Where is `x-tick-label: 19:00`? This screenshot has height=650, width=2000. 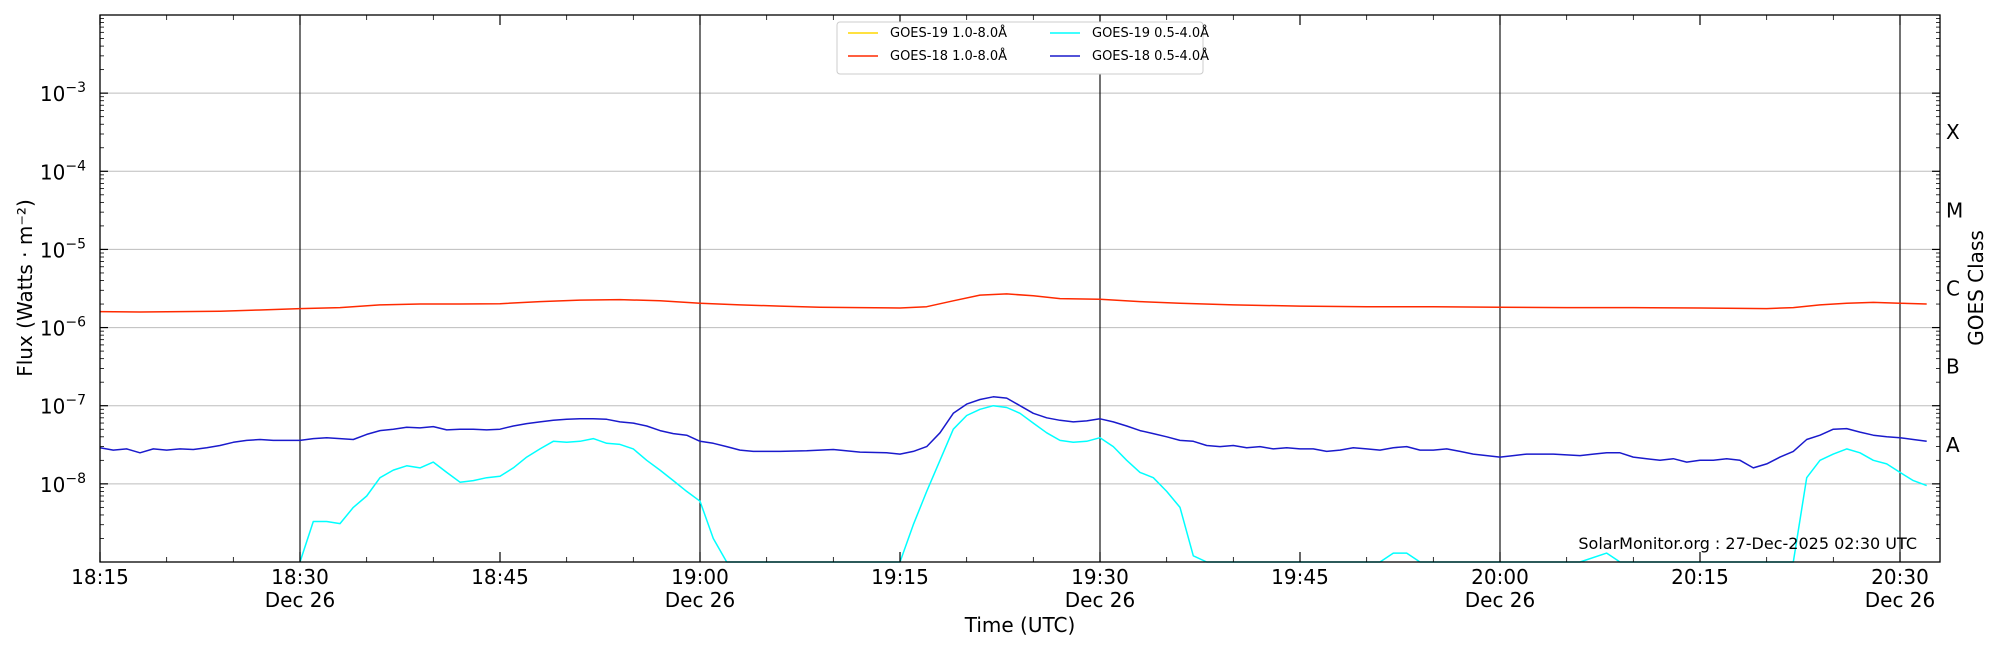 x-tick-label: 19:00 is located at coordinates (700, 577).